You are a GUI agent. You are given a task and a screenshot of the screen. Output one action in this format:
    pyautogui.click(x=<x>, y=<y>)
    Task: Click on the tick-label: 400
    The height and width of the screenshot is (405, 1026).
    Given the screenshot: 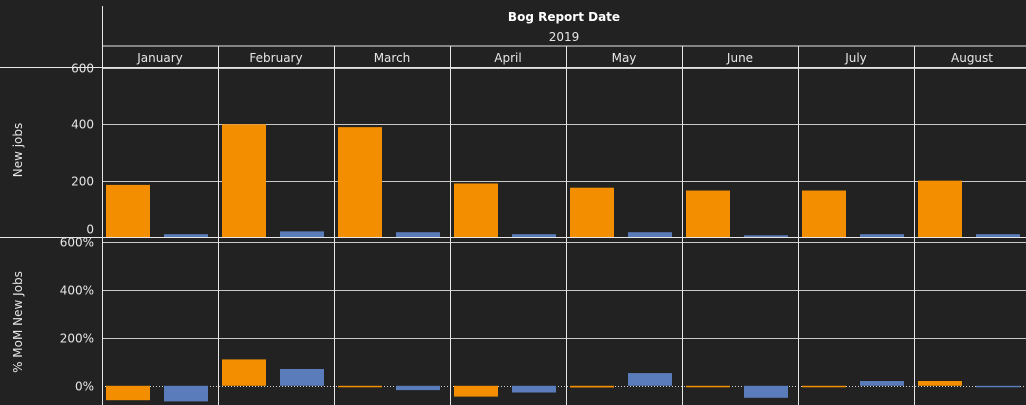 What is the action you would take?
    pyautogui.click(x=82, y=125)
    